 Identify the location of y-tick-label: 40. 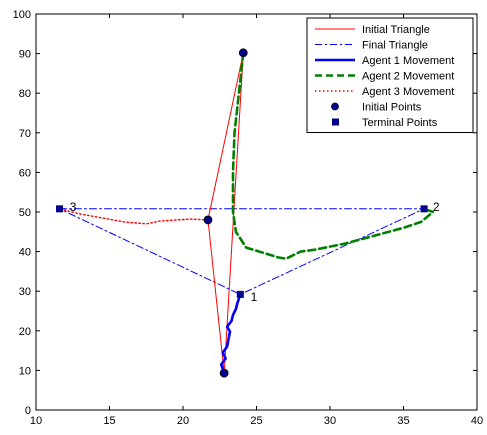
(25, 253).